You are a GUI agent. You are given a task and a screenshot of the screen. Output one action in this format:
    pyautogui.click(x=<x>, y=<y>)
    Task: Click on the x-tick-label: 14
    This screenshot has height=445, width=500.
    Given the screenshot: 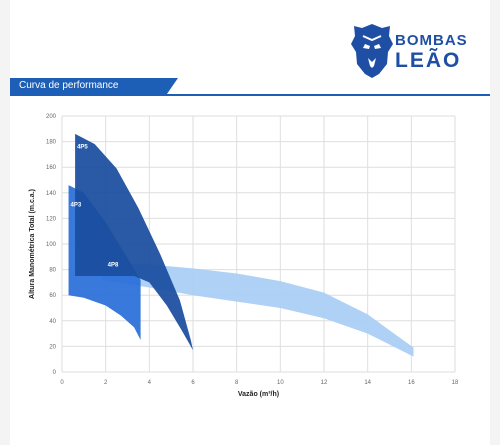 What is the action you would take?
    pyautogui.click(x=367, y=383)
    